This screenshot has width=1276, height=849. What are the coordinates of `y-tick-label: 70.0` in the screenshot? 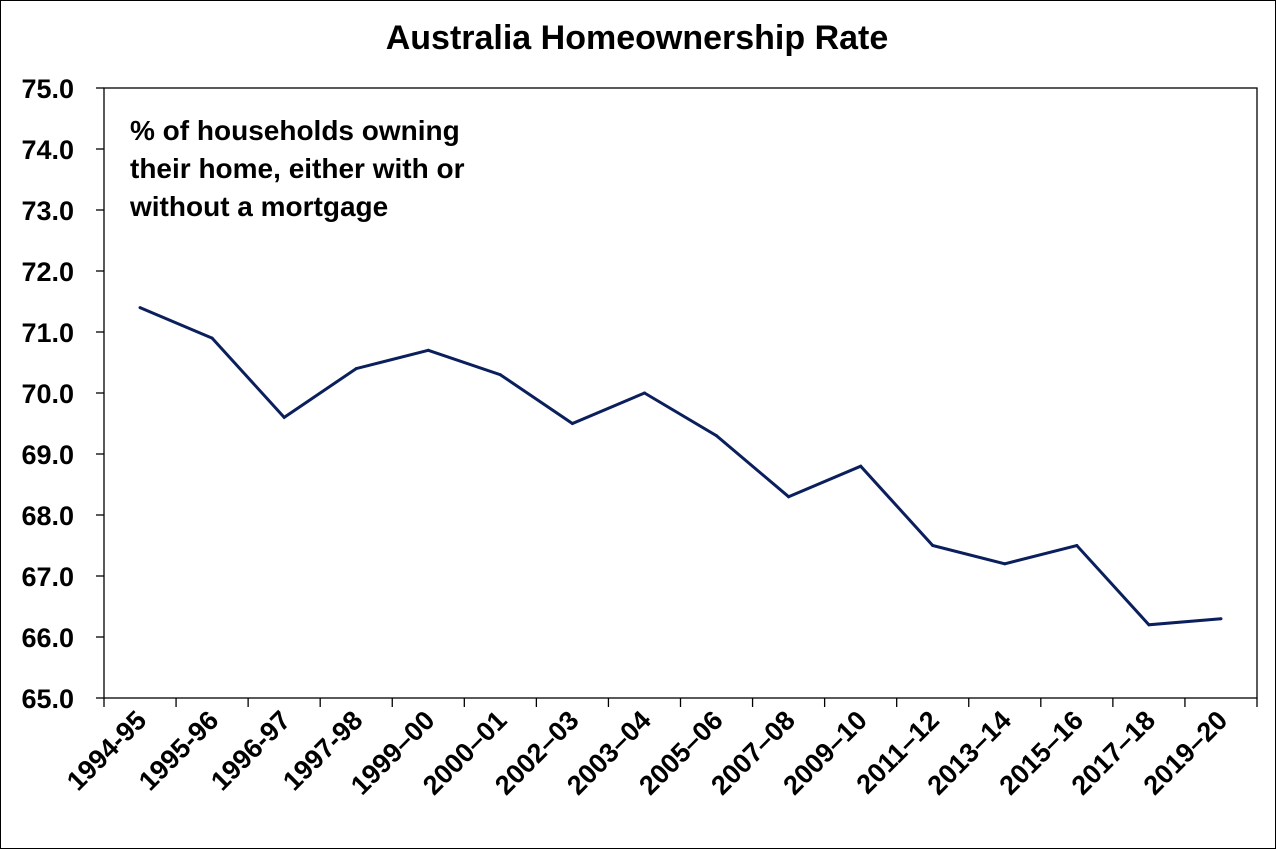 It's located at (47, 394).